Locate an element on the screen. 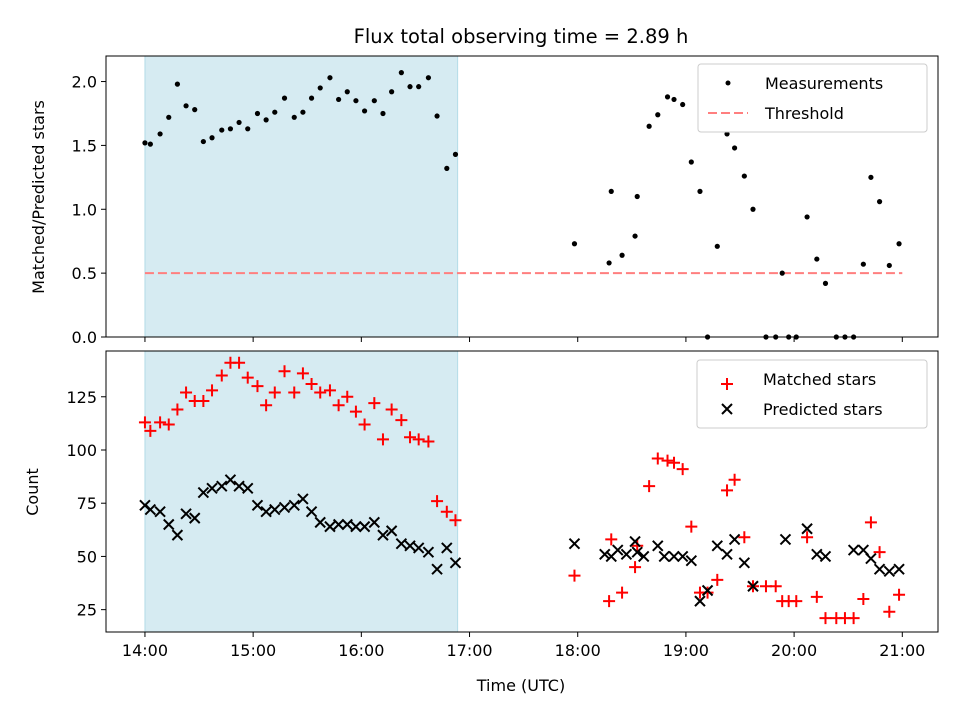 The image size is (960, 720). x-axis-label: Time (UTC) is located at coordinates (520, 685).